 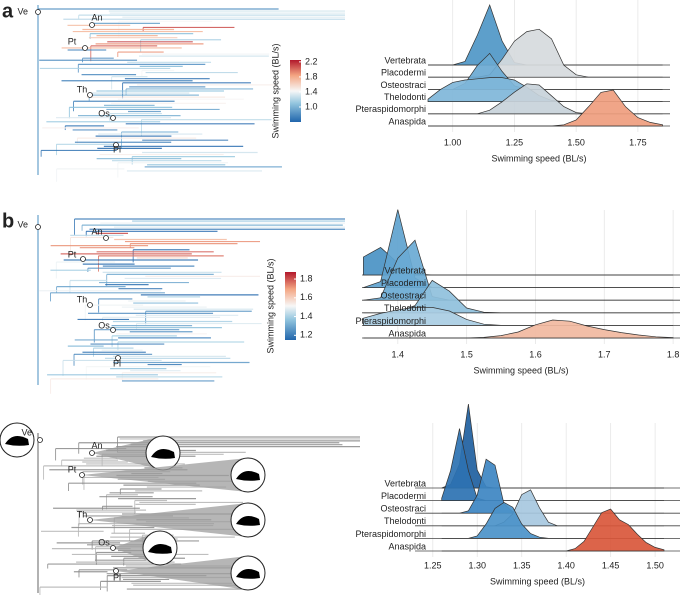 I want to click on colorbar-tick-label: 2.2, so click(x=311, y=61).